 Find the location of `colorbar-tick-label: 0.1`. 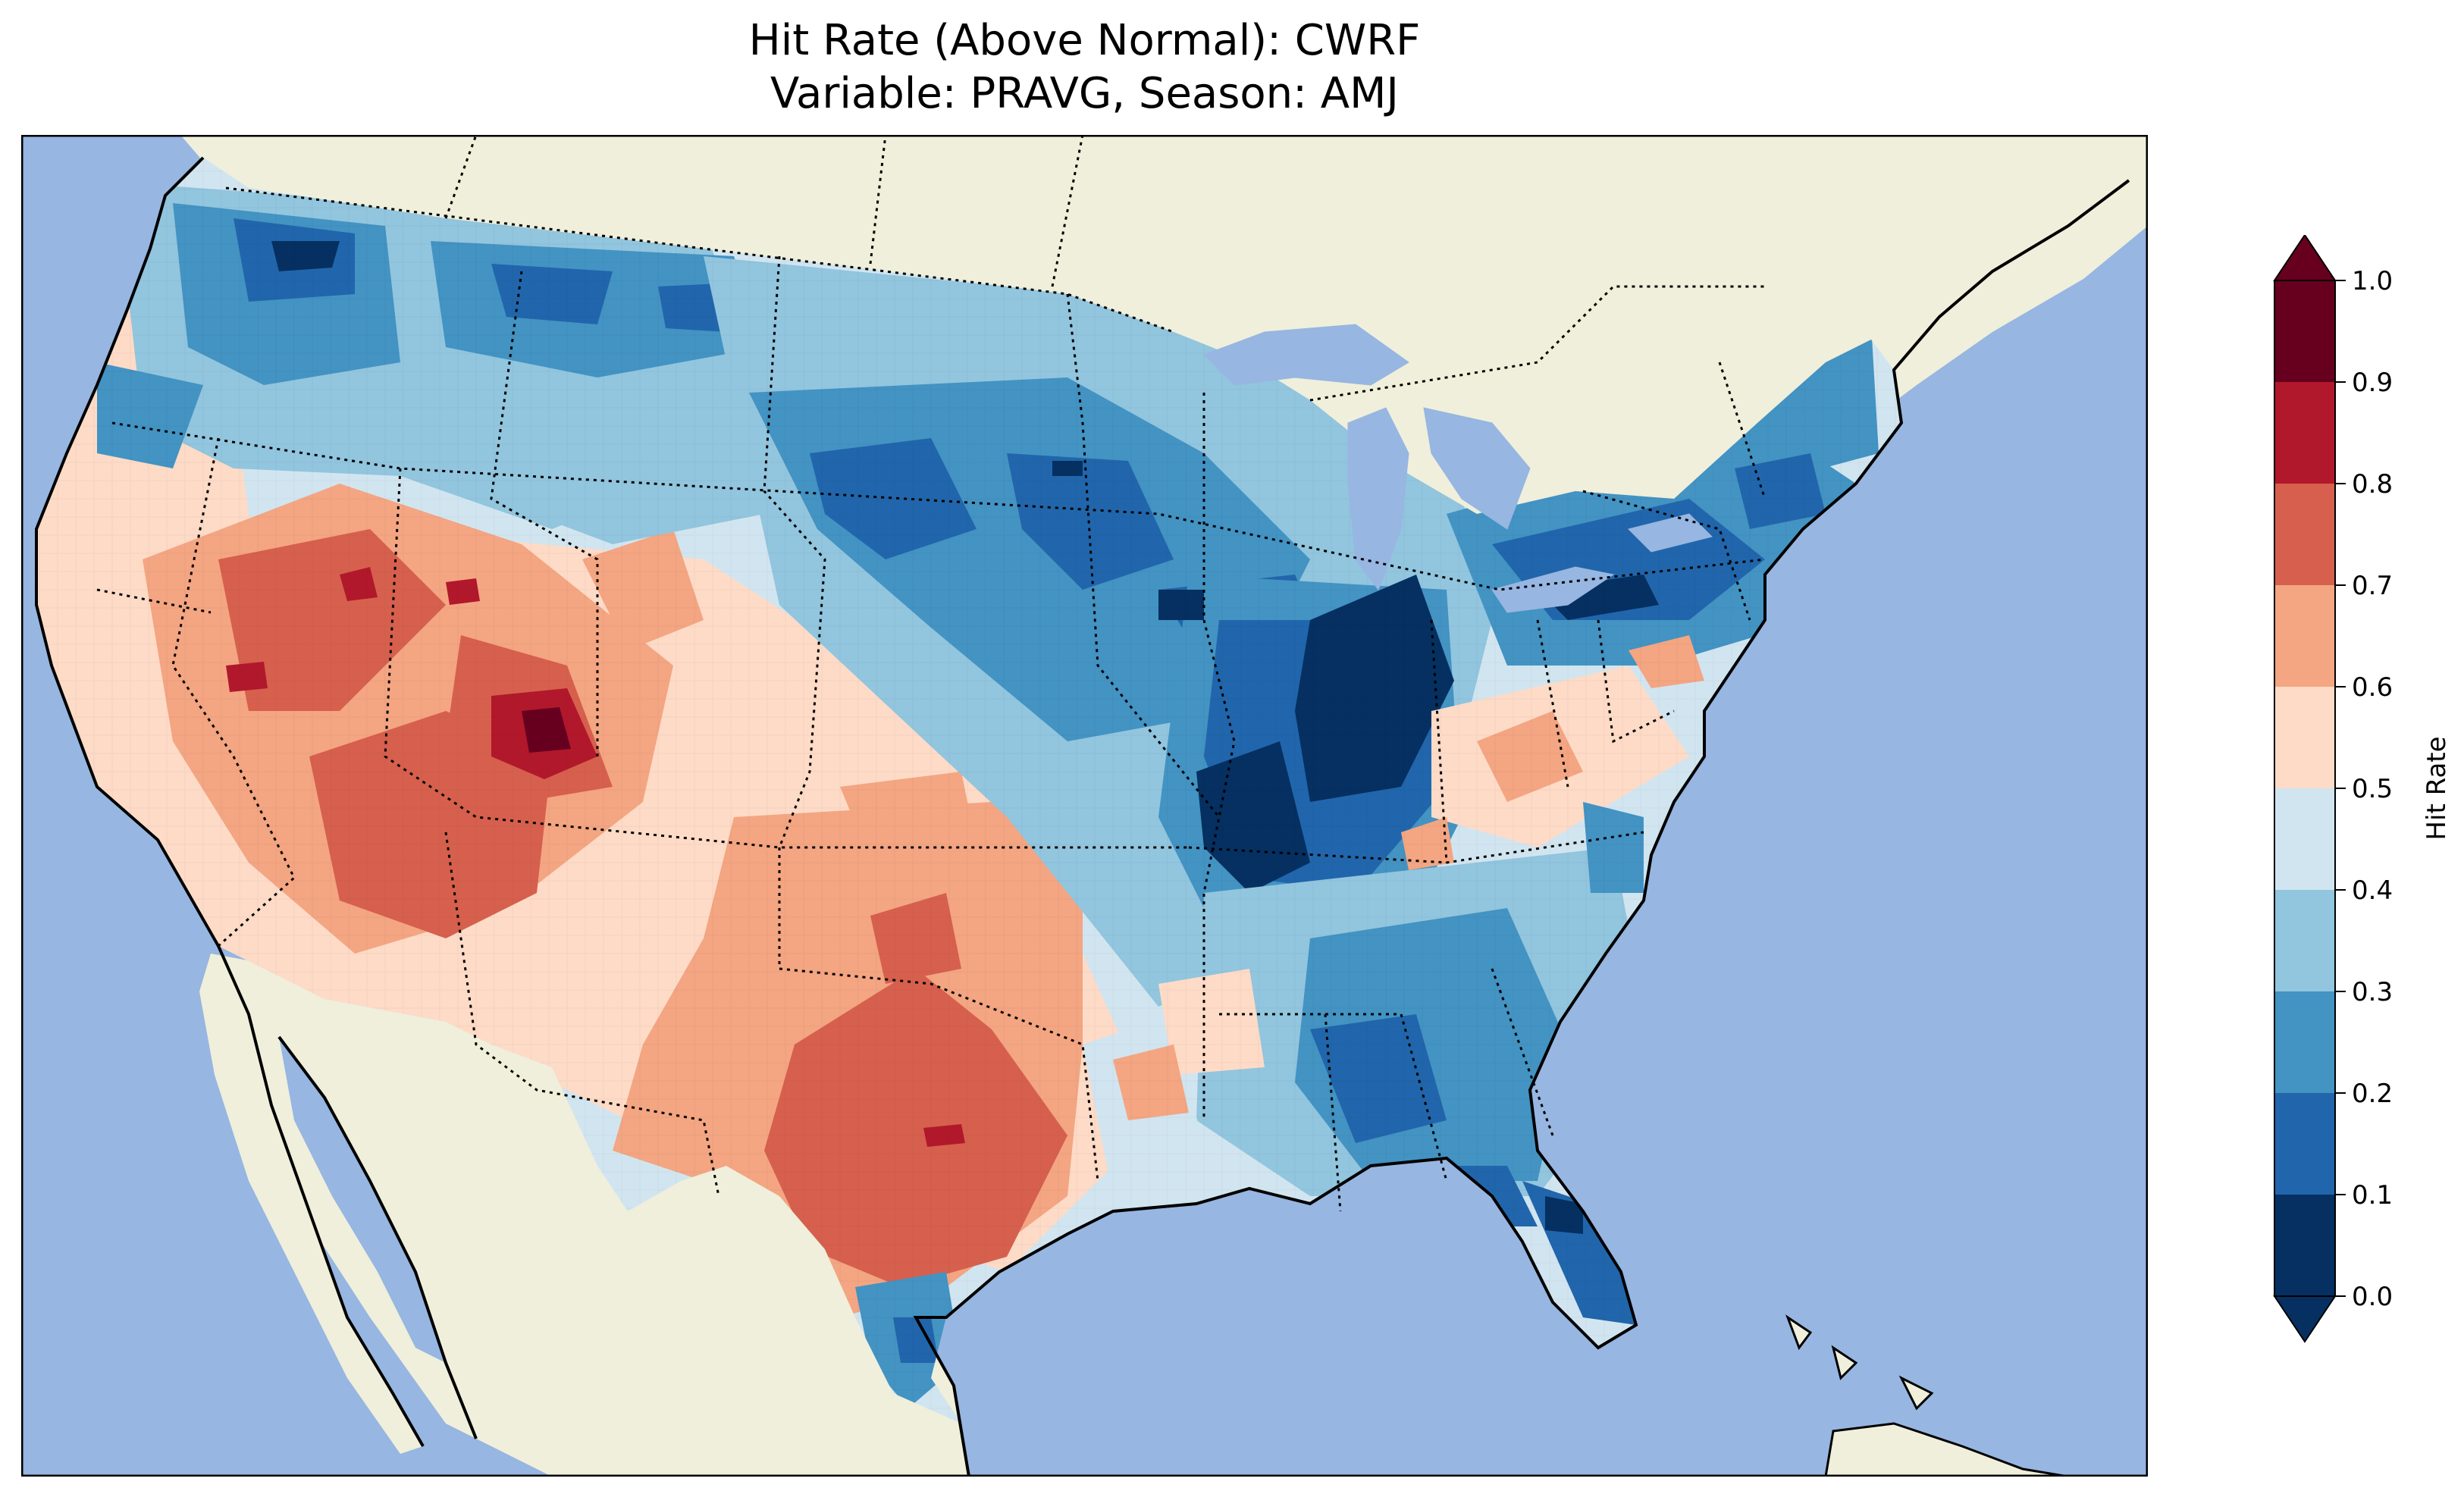

colorbar-tick-label: 0.1 is located at coordinates (2372, 1195).